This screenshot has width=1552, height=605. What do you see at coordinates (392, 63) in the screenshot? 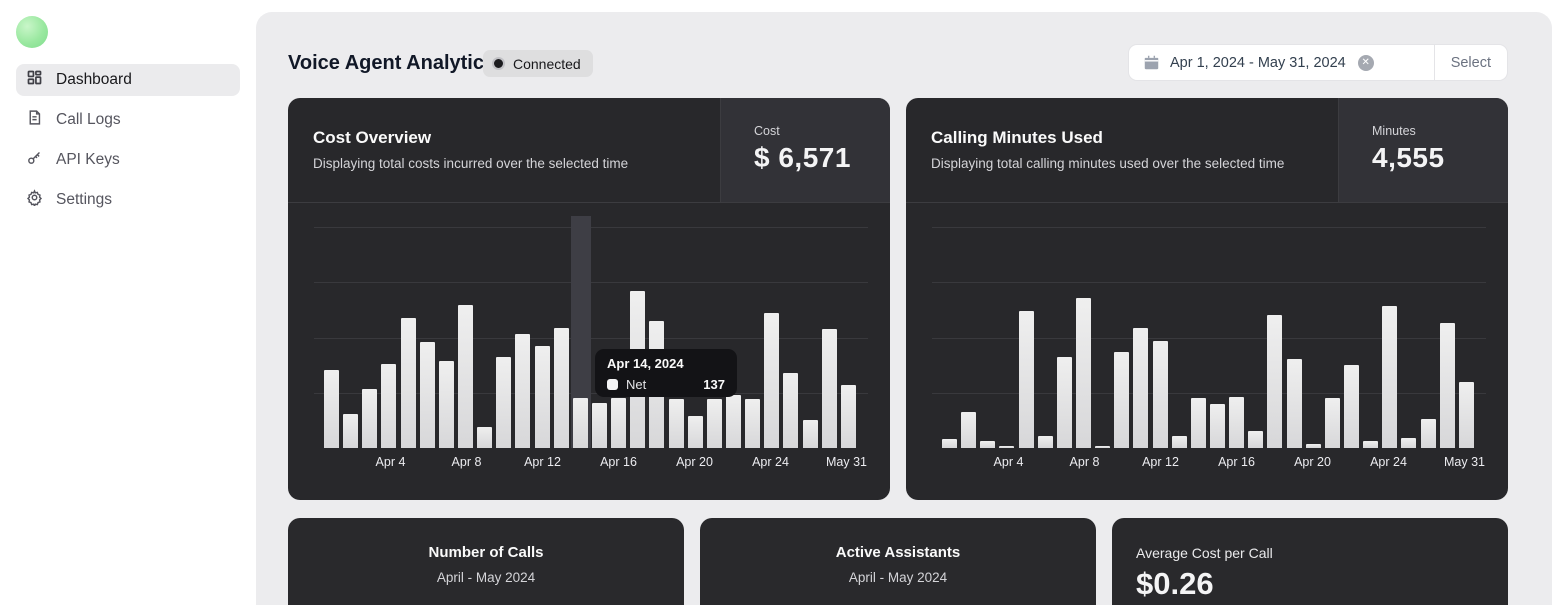
I see `page-title: Voice Agent Analytics` at bounding box center [392, 63].